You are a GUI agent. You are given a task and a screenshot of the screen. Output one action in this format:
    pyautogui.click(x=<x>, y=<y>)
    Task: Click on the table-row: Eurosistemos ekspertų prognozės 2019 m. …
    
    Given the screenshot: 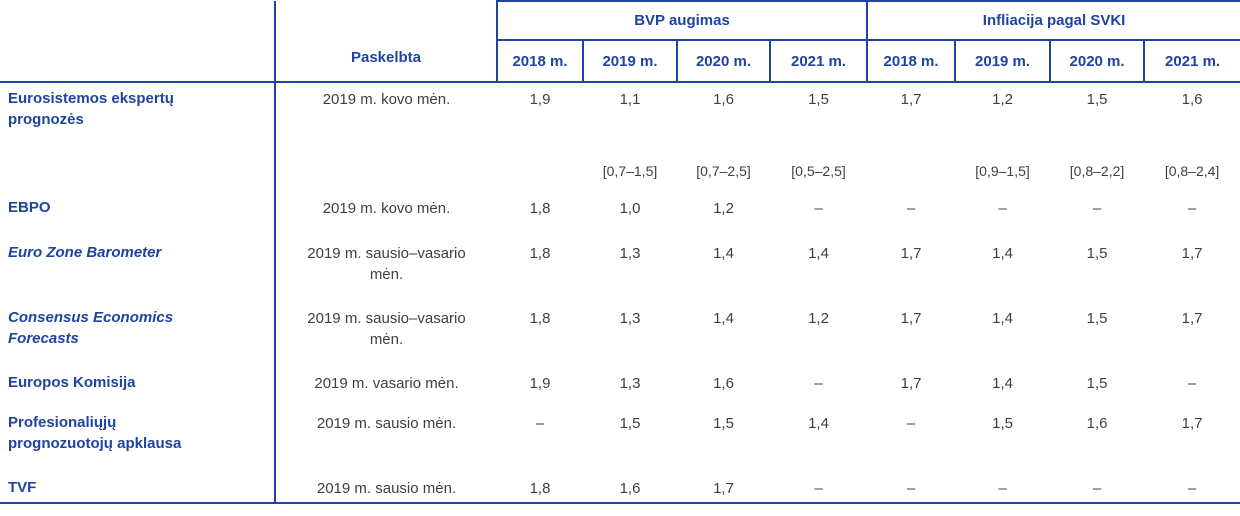 What is the action you would take?
    pyautogui.click(x=620, y=119)
    